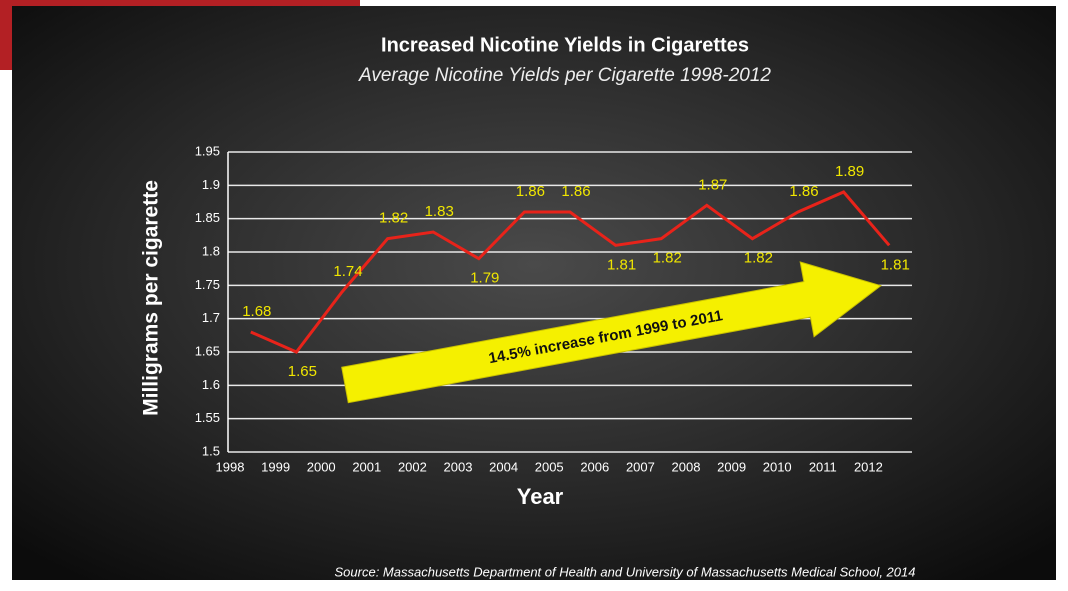 Image resolution: width=1068 pixels, height=591 pixels. Describe the element at coordinates (207, 350) in the screenshot. I see `y-tick-label: 1.65` at that location.